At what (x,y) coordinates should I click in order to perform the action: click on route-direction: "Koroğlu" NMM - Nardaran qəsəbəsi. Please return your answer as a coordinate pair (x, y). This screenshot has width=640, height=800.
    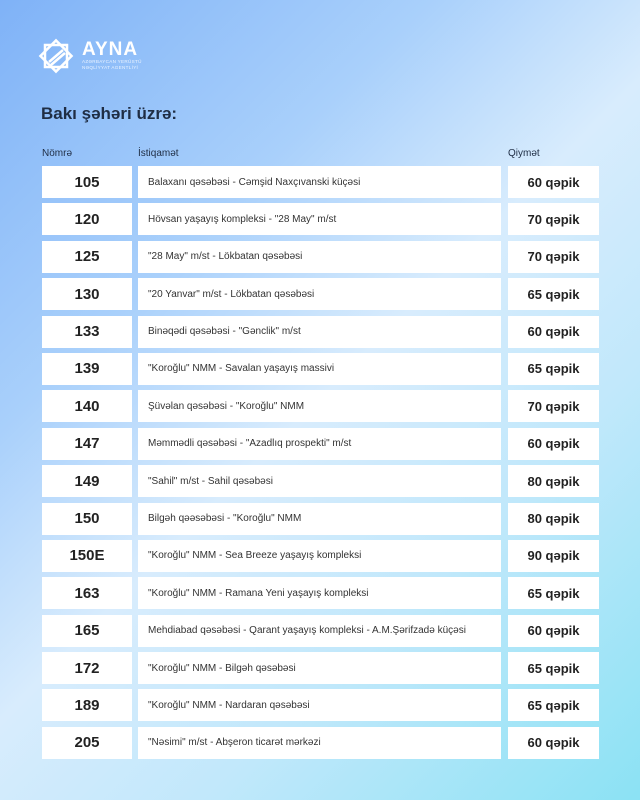
    Looking at the image, I should click on (319, 705).